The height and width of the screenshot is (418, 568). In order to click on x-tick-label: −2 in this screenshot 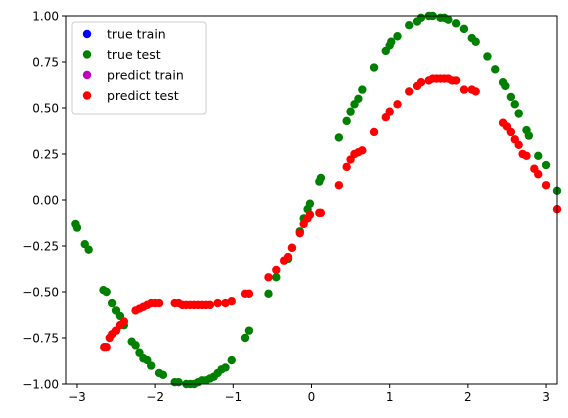, I will do `click(155, 397)`.